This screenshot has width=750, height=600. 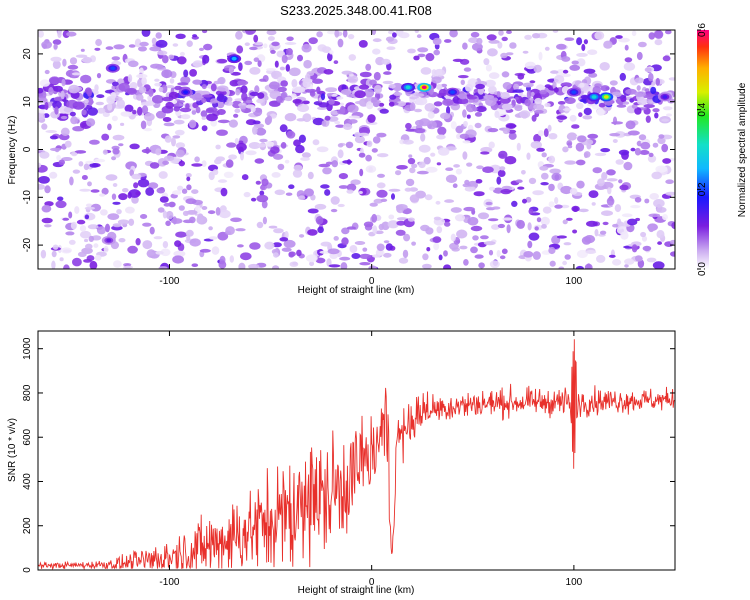 I want to click on y-tick-label: 0, so click(x=27, y=570).